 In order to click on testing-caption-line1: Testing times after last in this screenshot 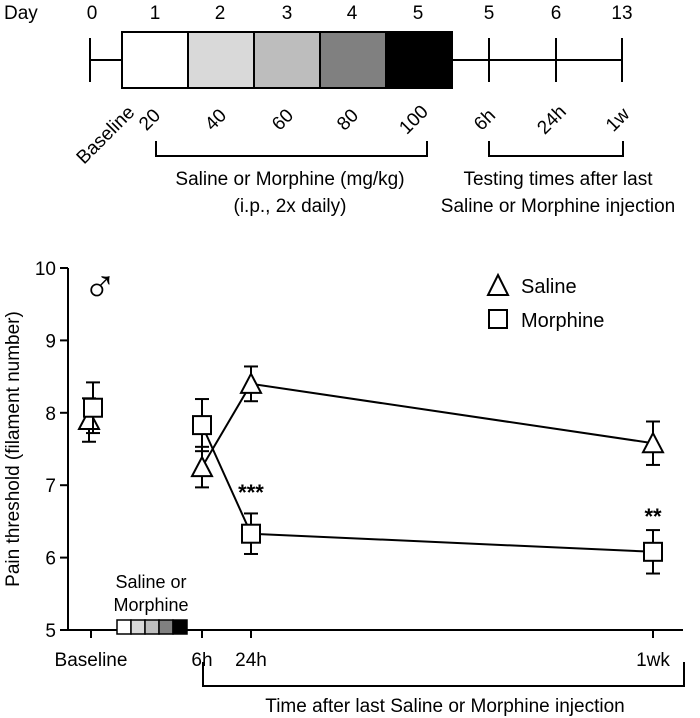, I will do `click(558, 179)`.